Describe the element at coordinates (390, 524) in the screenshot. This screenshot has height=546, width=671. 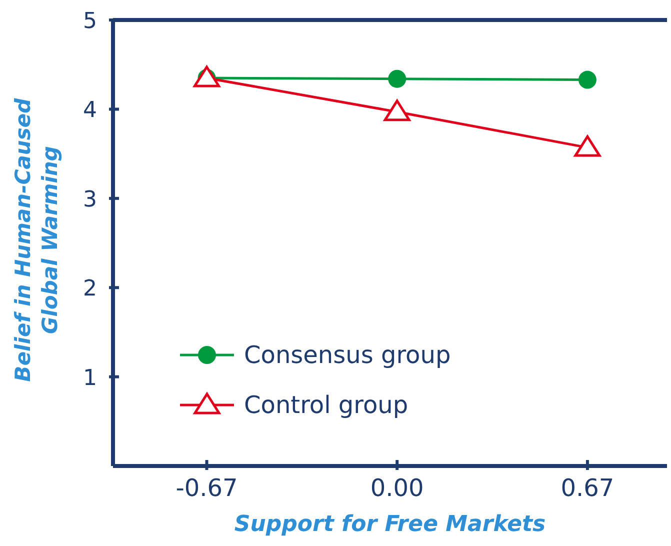
I see `x-axis-title: Support for Free Markets` at that location.